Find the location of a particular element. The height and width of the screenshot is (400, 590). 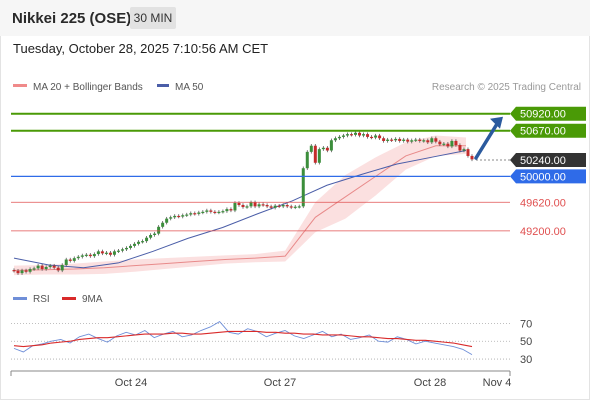

support-level-label: 49620.00 is located at coordinates (543, 203).